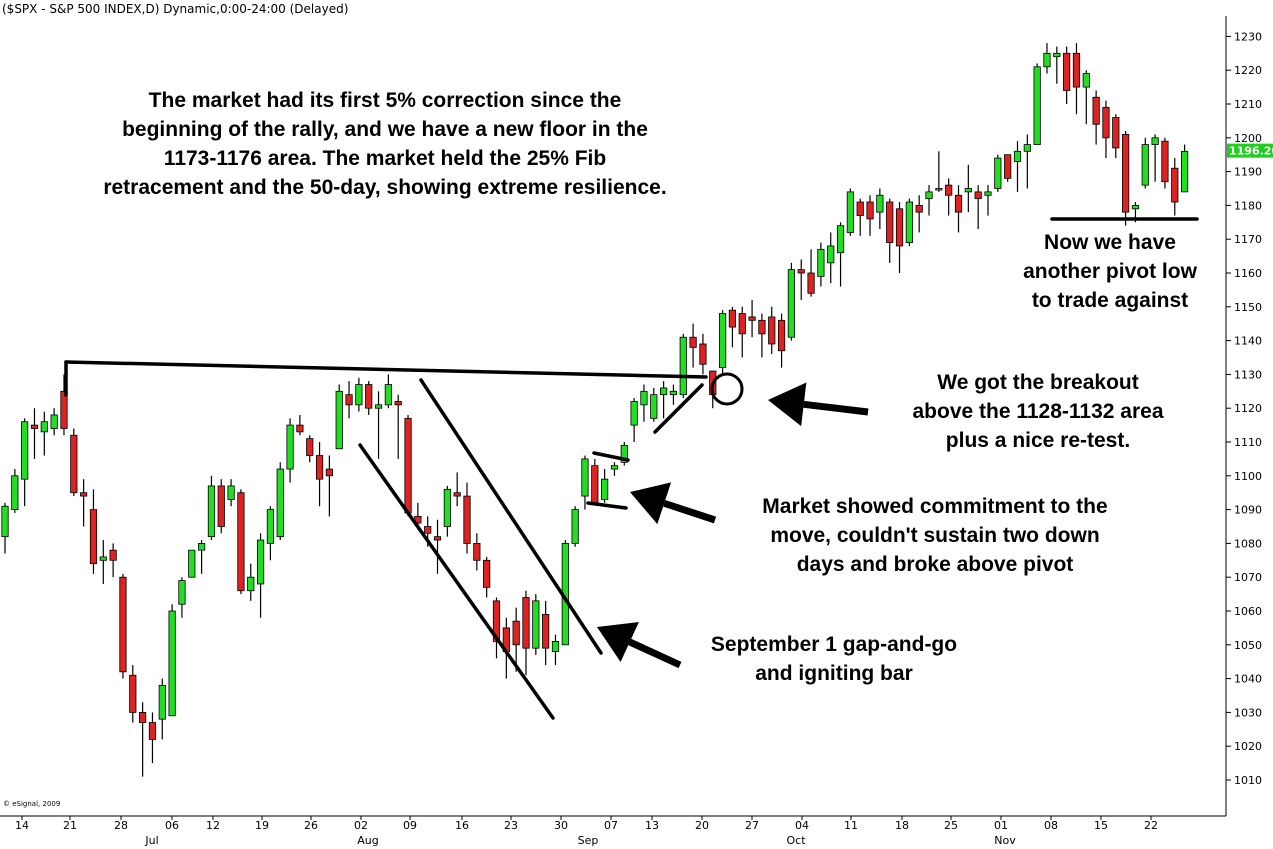 The width and height of the screenshot is (1273, 849). What do you see at coordinates (951, 825) in the screenshot?
I see `x-tick-label: 25` at bounding box center [951, 825].